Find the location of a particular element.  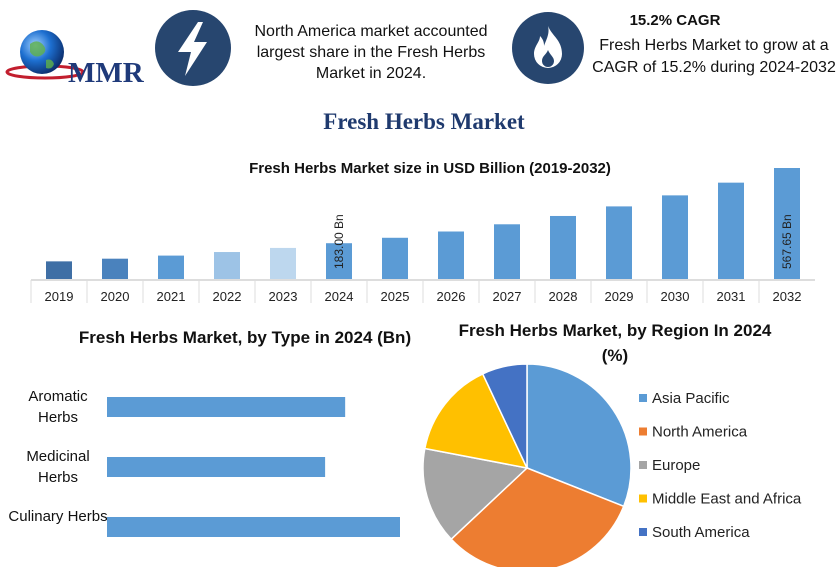

logo: MMR is located at coordinates (75, 59).